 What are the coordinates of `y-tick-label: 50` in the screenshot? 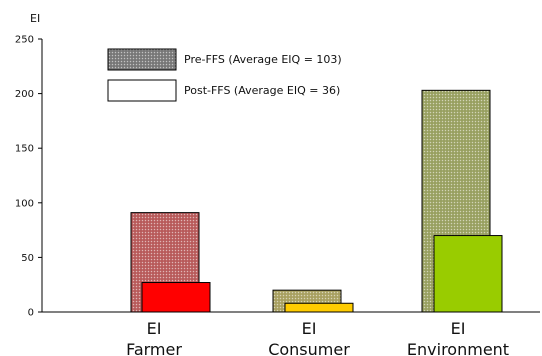 It's located at (27, 258).